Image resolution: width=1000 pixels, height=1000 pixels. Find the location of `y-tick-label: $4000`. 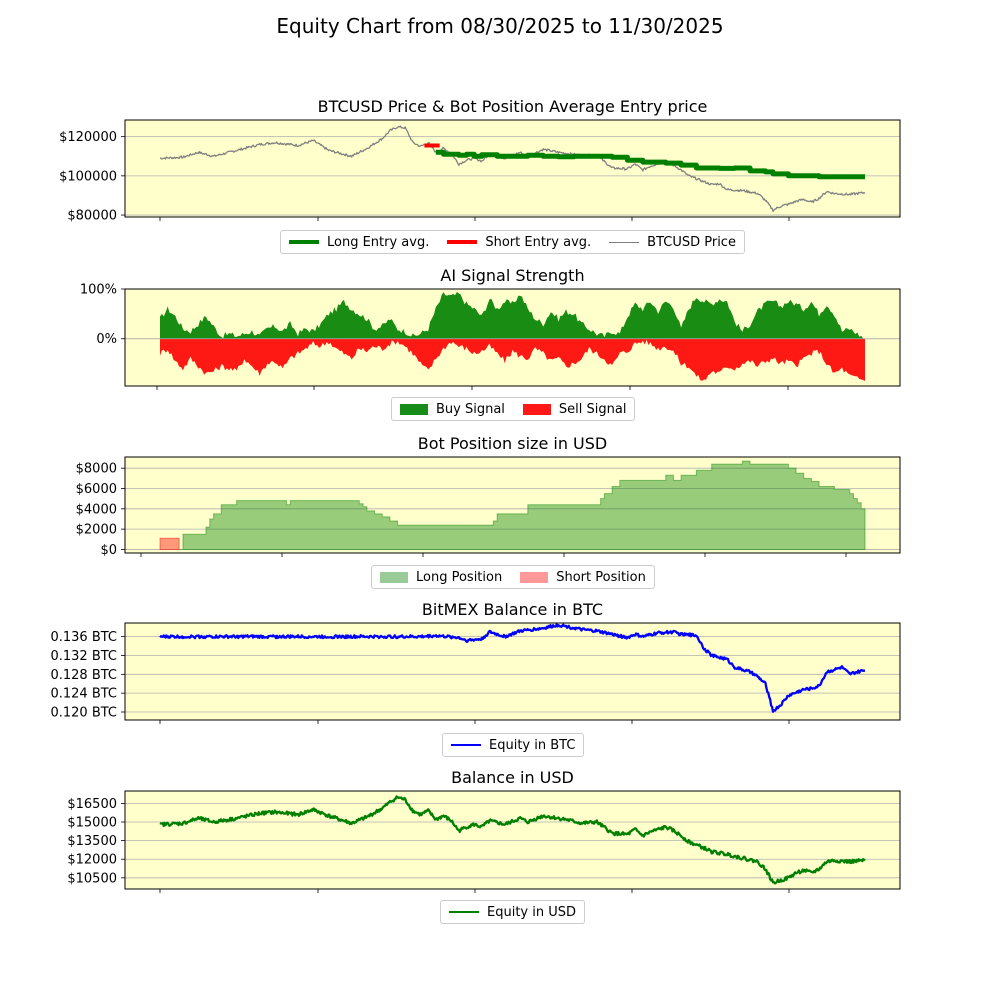

y-tick-label: $4000 is located at coordinates (96, 509).